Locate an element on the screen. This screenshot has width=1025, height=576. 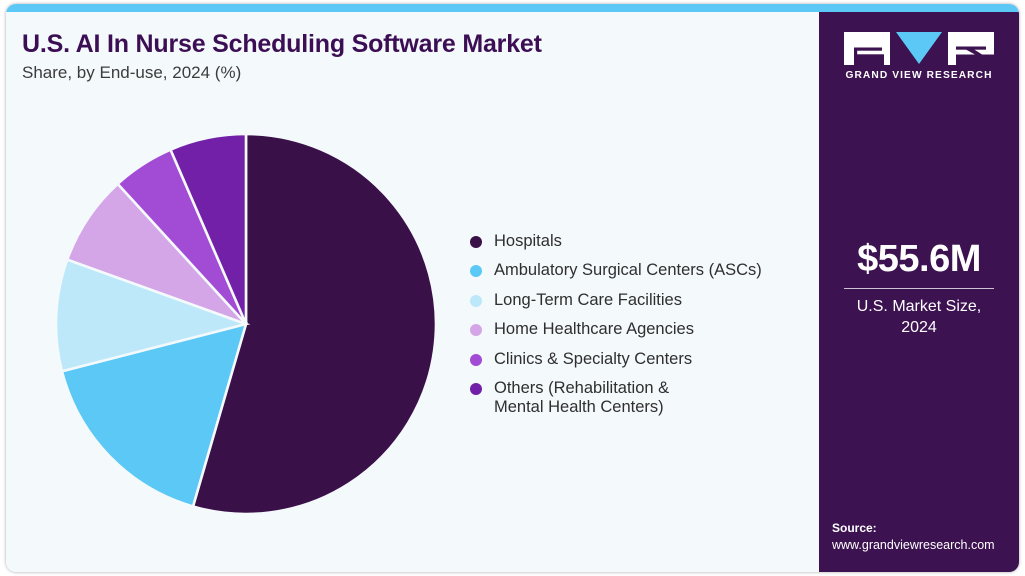
source-url: www.grandviewresearch.com is located at coordinates (913, 544).